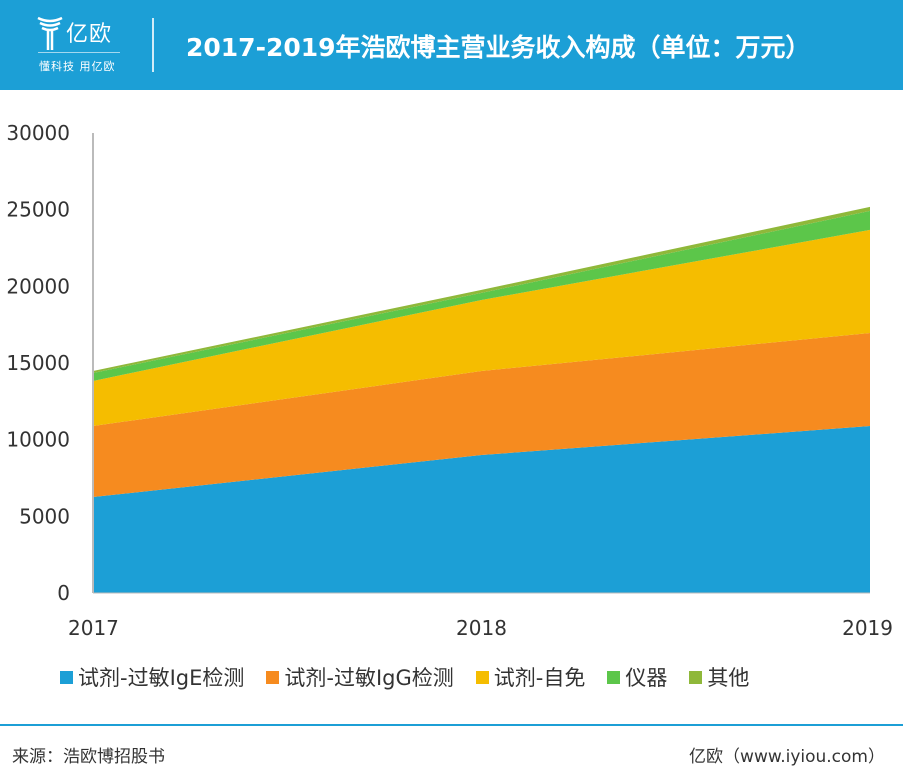 This screenshot has height=783, width=903. What do you see at coordinates (38, 363) in the screenshot?
I see `y-tick-label: 15000` at bounding box center [38, 363].